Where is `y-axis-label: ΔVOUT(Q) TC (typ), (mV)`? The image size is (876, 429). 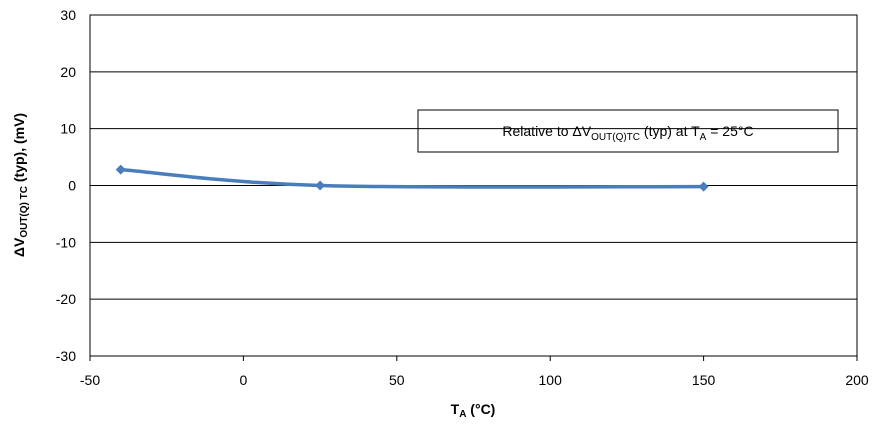
y-axis-label: ΔVOUT(Q) TC (typ), (mV) is located at coordinates (20, 185).